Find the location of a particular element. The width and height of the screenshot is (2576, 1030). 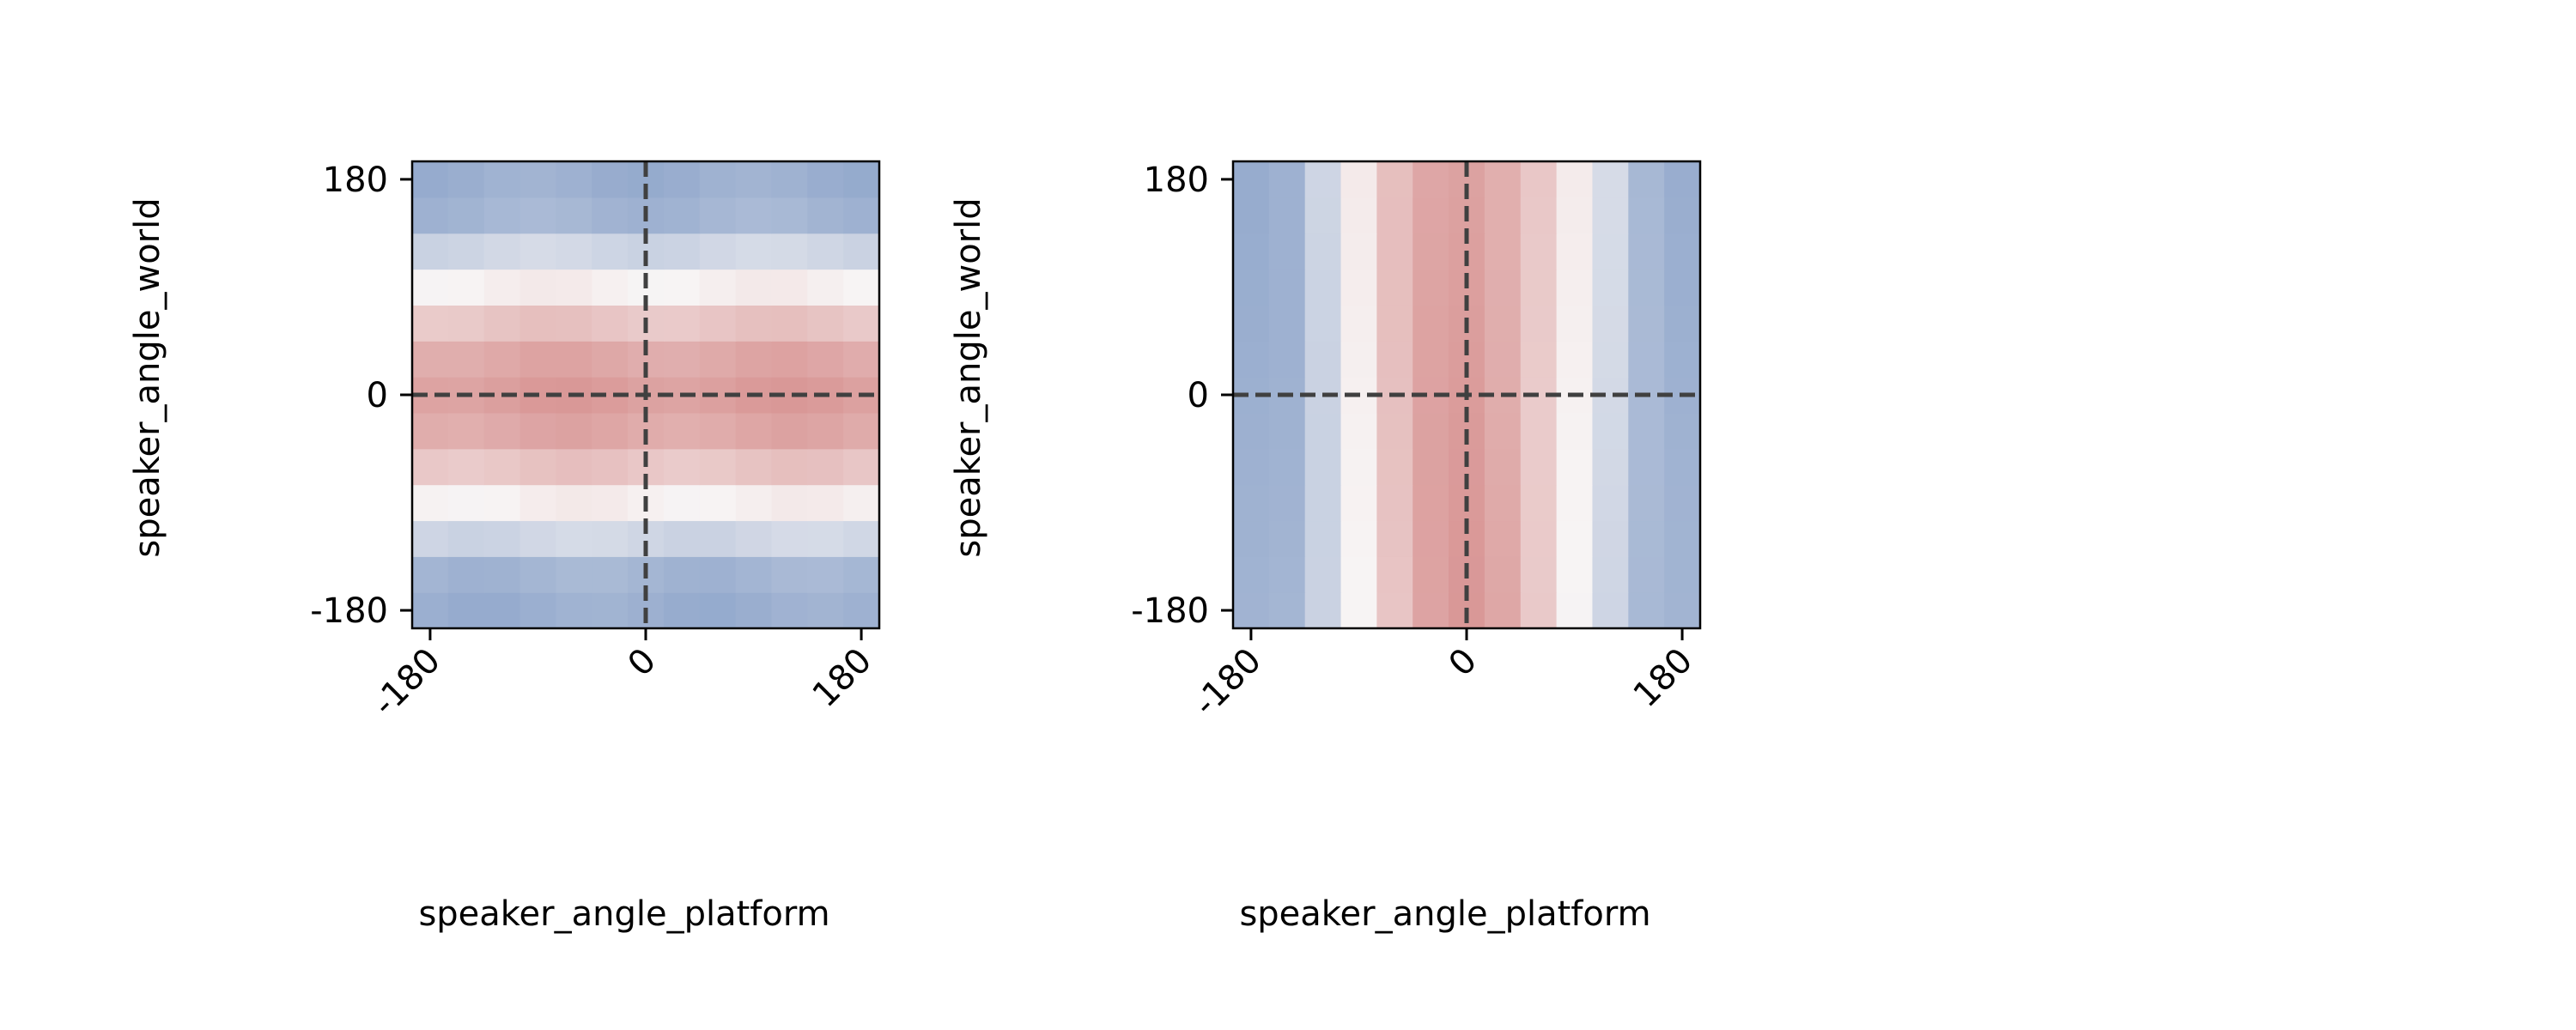

y-tick-label: 180 is located at coordinates (1177, 180).